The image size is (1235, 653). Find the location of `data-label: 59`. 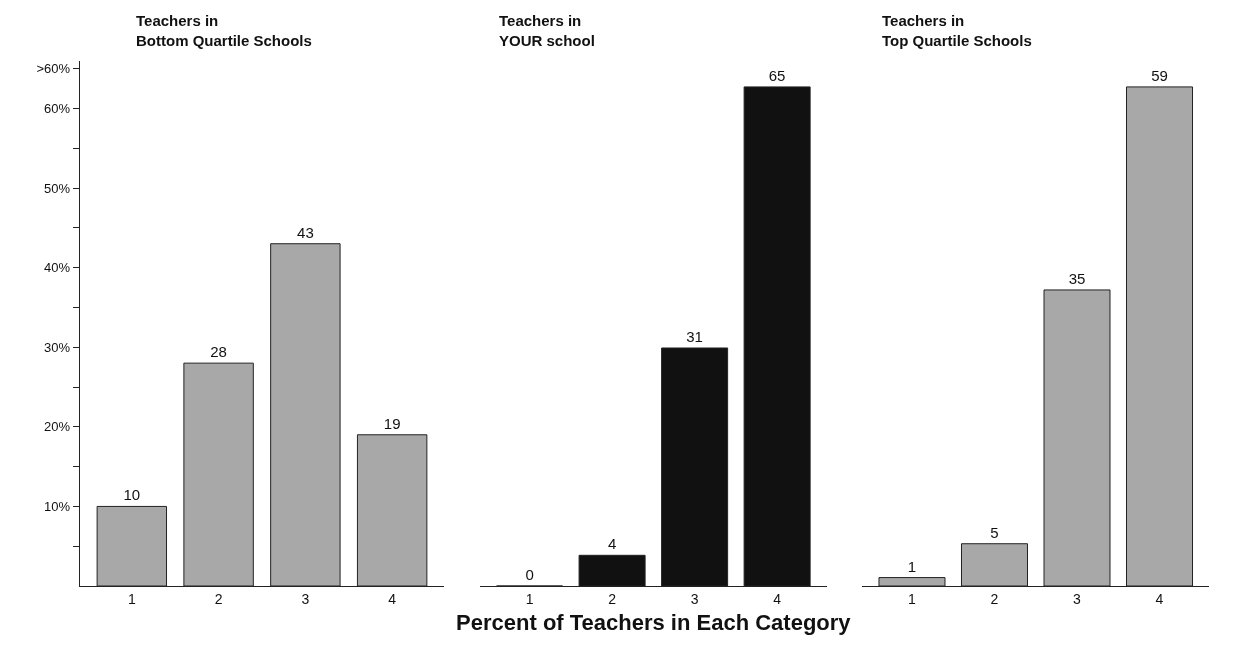

data-label: 59 is located at coordinates (1159, 75).